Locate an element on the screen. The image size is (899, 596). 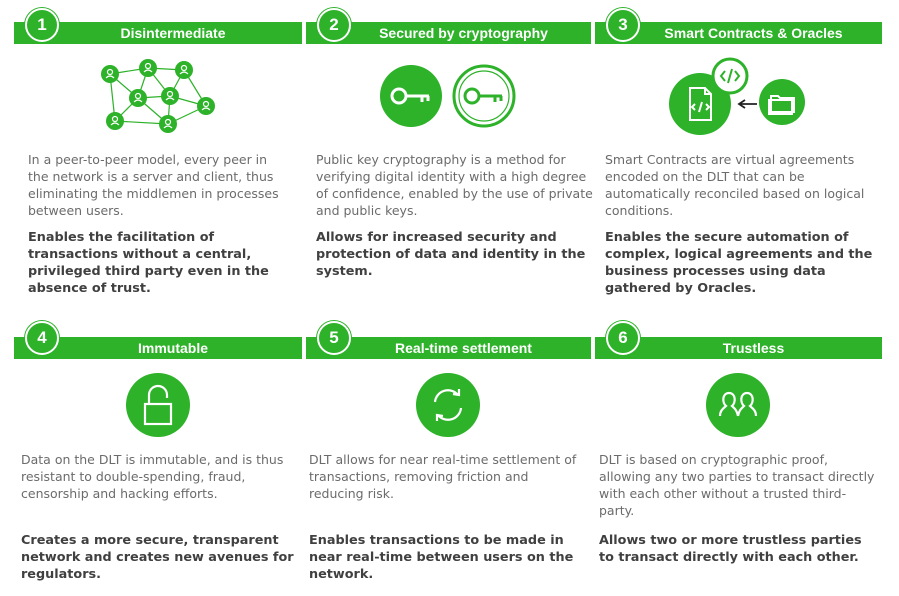
smart-contract-icon is located at coordinates (737, 96).